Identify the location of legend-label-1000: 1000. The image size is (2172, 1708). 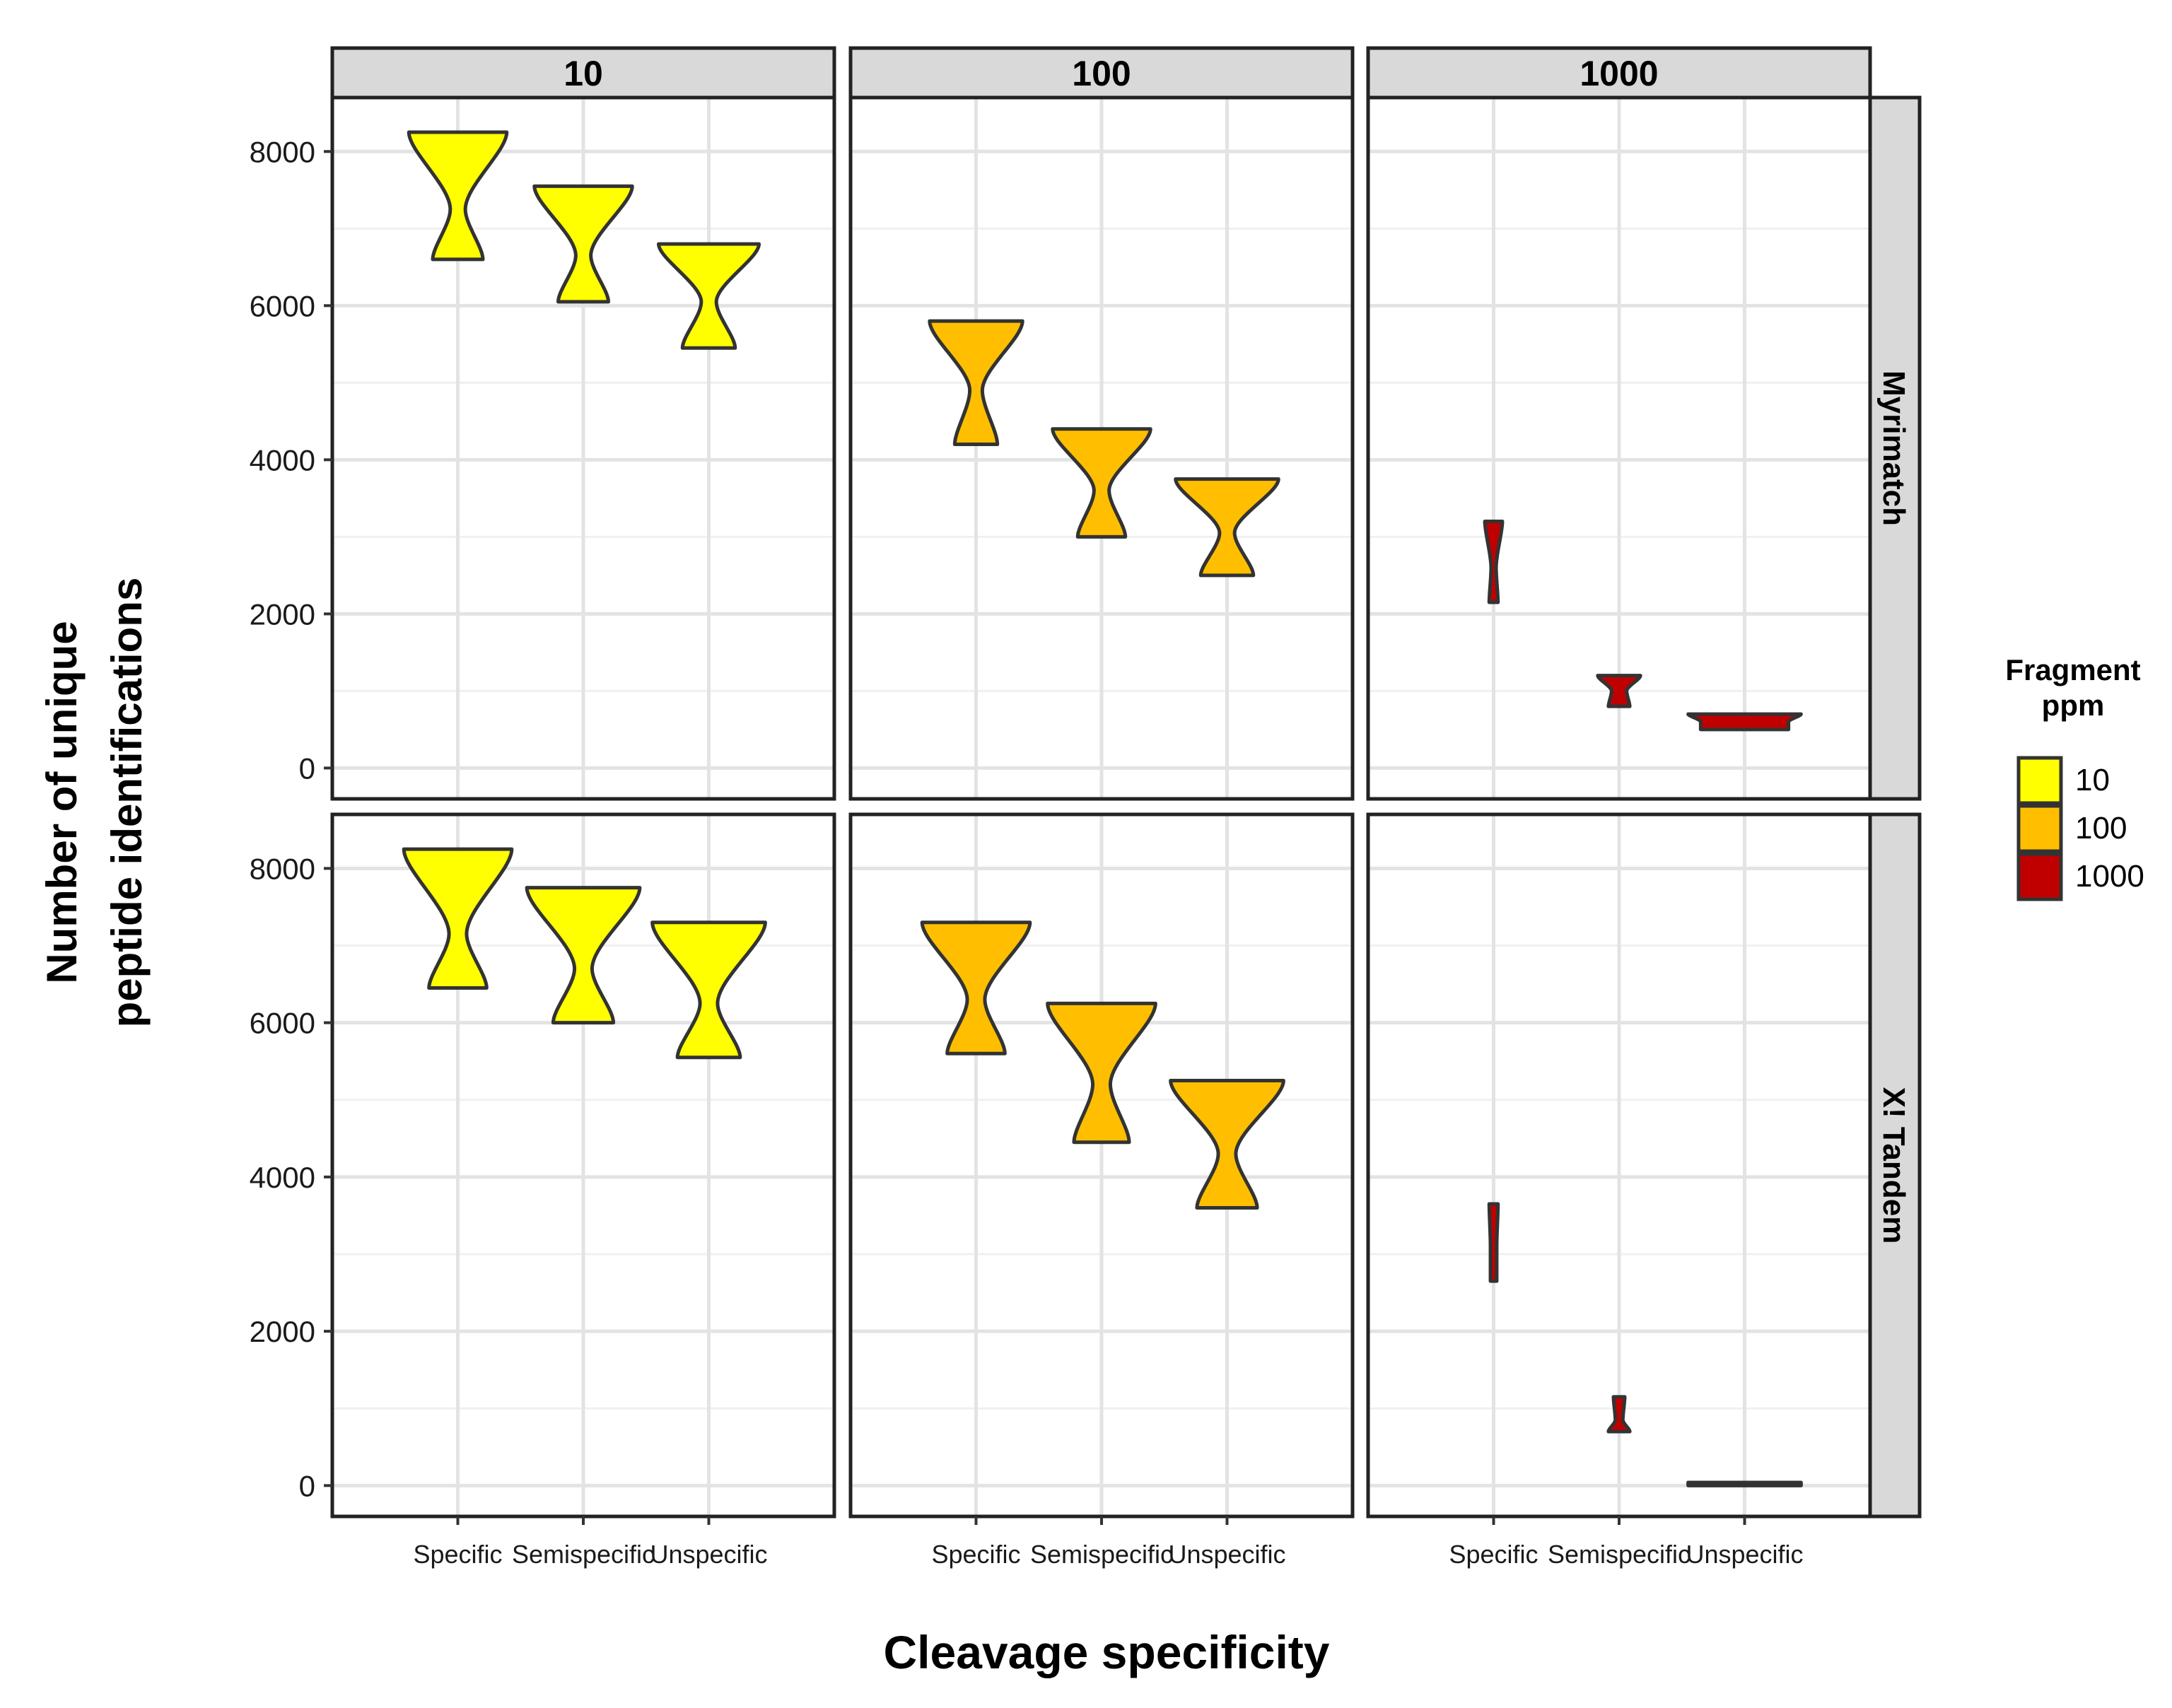
(2109, 876).